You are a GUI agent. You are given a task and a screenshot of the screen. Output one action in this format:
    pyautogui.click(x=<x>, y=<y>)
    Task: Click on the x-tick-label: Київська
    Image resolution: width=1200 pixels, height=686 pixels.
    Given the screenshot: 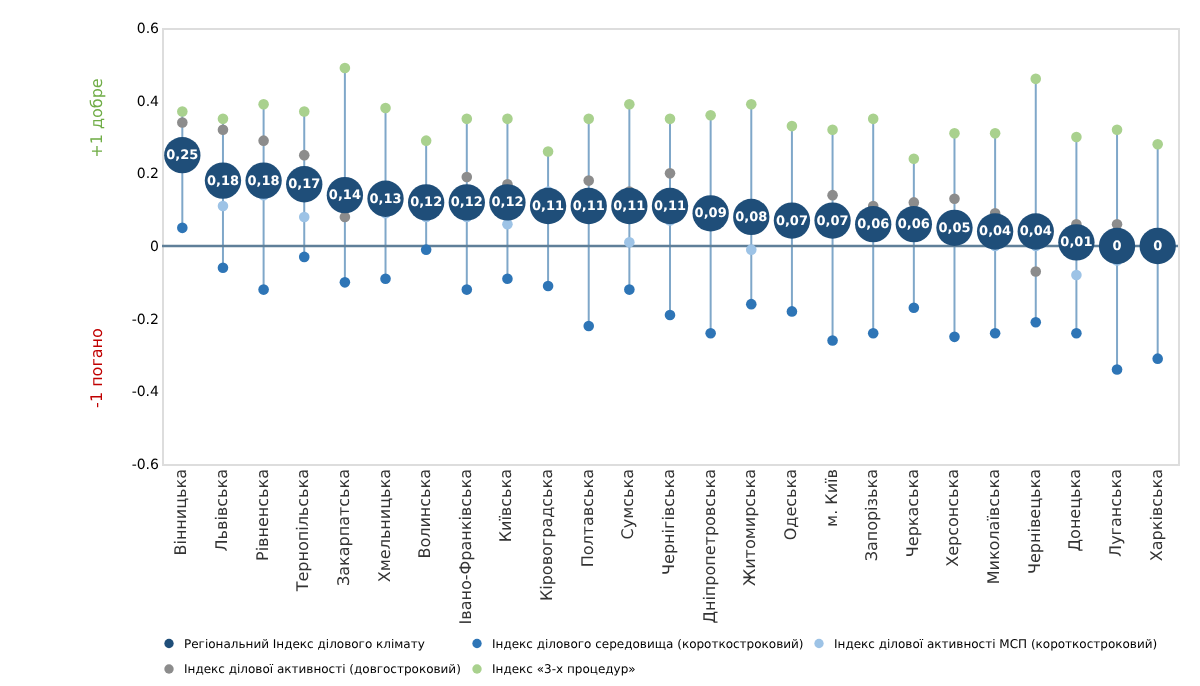 What is the action you would take?
    pyautogui.click(x=506, y=505)
    